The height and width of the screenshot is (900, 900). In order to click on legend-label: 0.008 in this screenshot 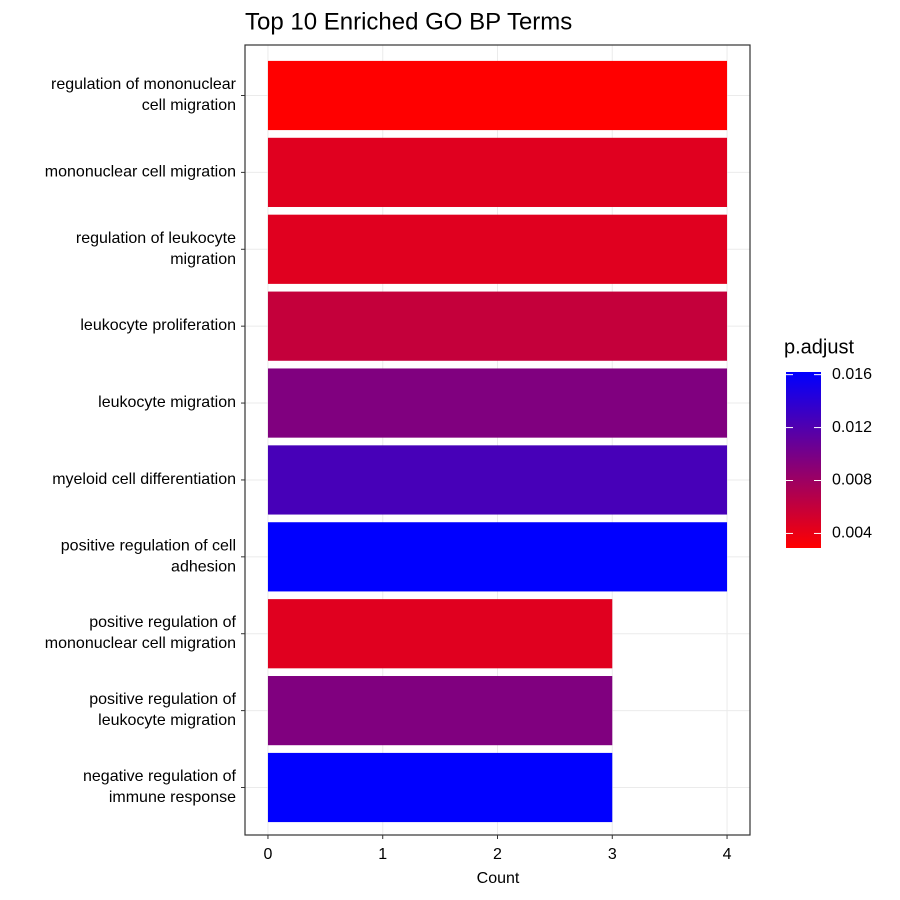, I will do `click(852, 480)`.